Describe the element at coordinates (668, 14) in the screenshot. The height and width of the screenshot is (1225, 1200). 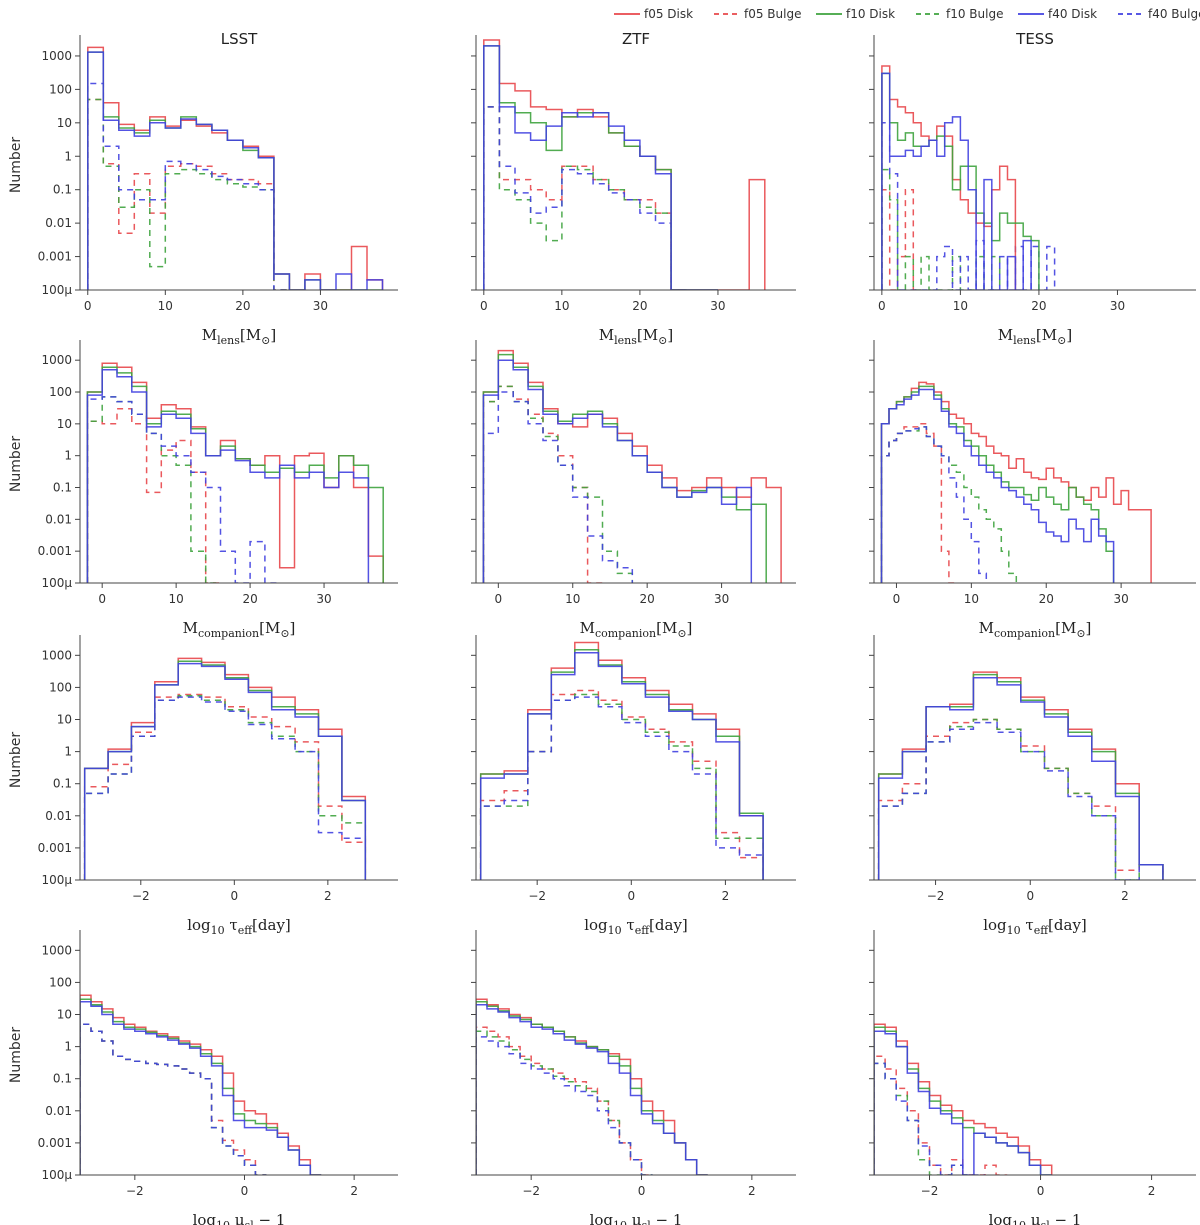
I see `legend-label: f05 Disk` at that location.